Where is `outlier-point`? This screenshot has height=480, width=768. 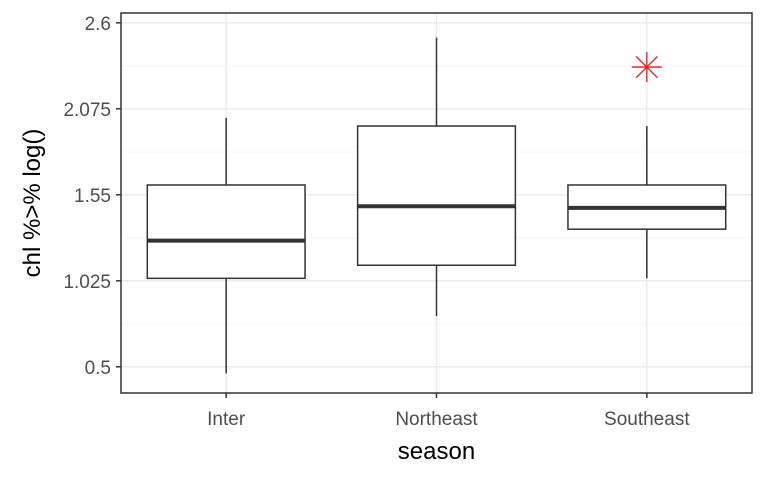 outlier-point is located at coordinates (646, 67).